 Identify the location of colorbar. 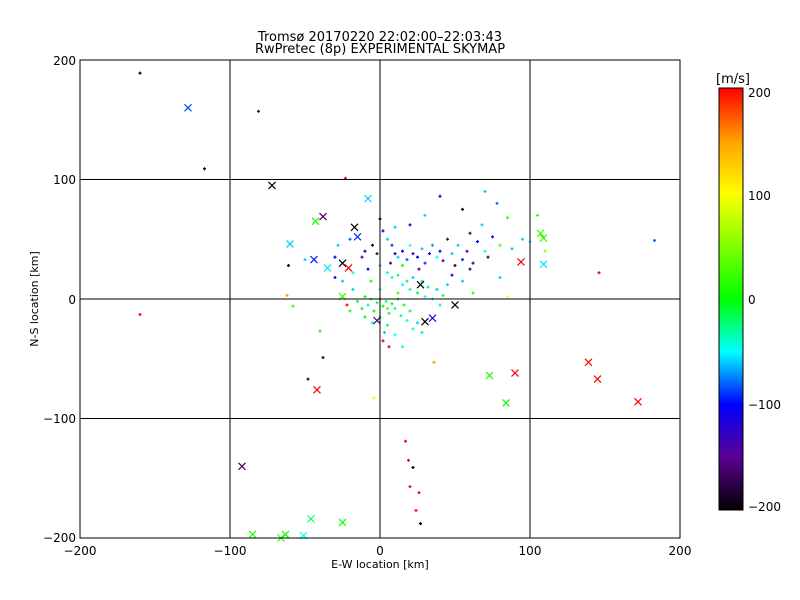
(731, 299).